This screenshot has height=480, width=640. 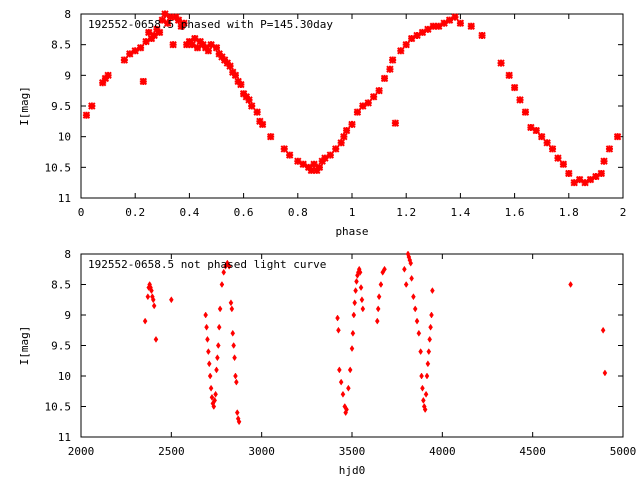 What do you see at coordinates (64, 376) in the screenshot?
I see `y-tick-label: 10` at bounding box center [64, 376].